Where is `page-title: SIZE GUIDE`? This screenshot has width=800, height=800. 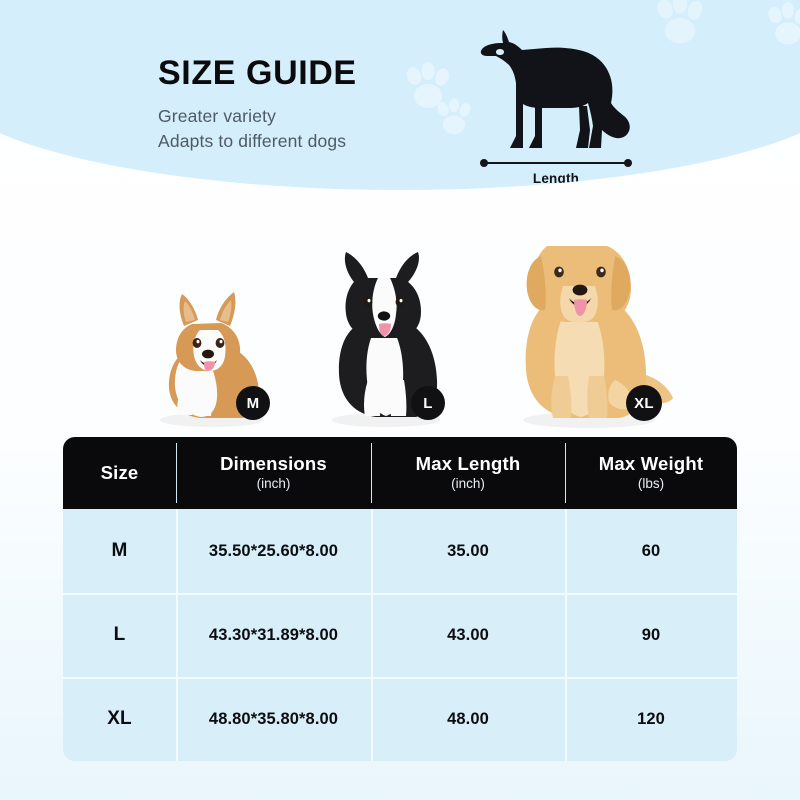 page-title: SIZE GUIDE is located at coordinates (257, 73).